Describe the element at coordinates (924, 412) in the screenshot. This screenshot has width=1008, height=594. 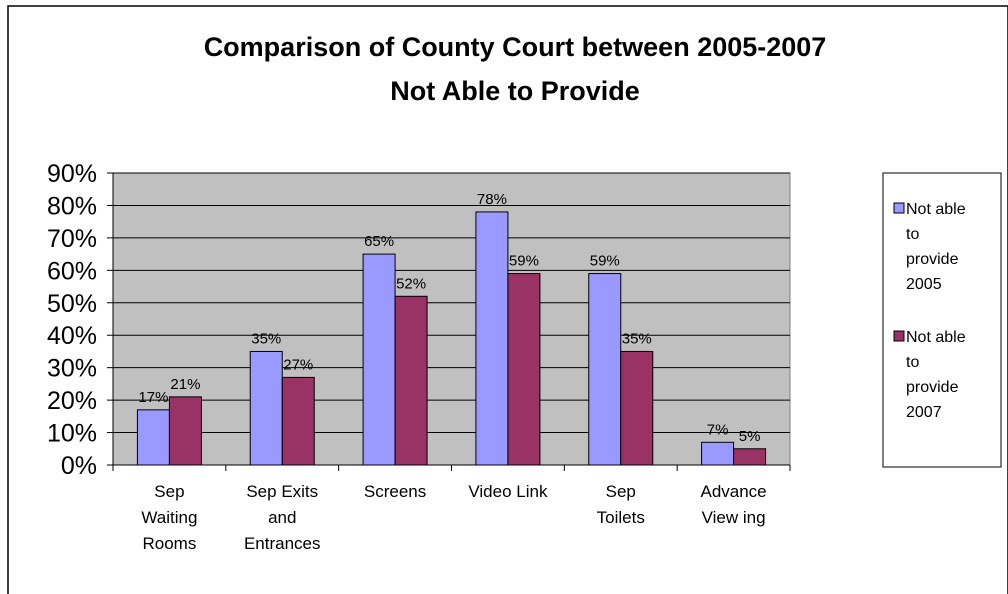
I see `legend-label: 2007` at that location.